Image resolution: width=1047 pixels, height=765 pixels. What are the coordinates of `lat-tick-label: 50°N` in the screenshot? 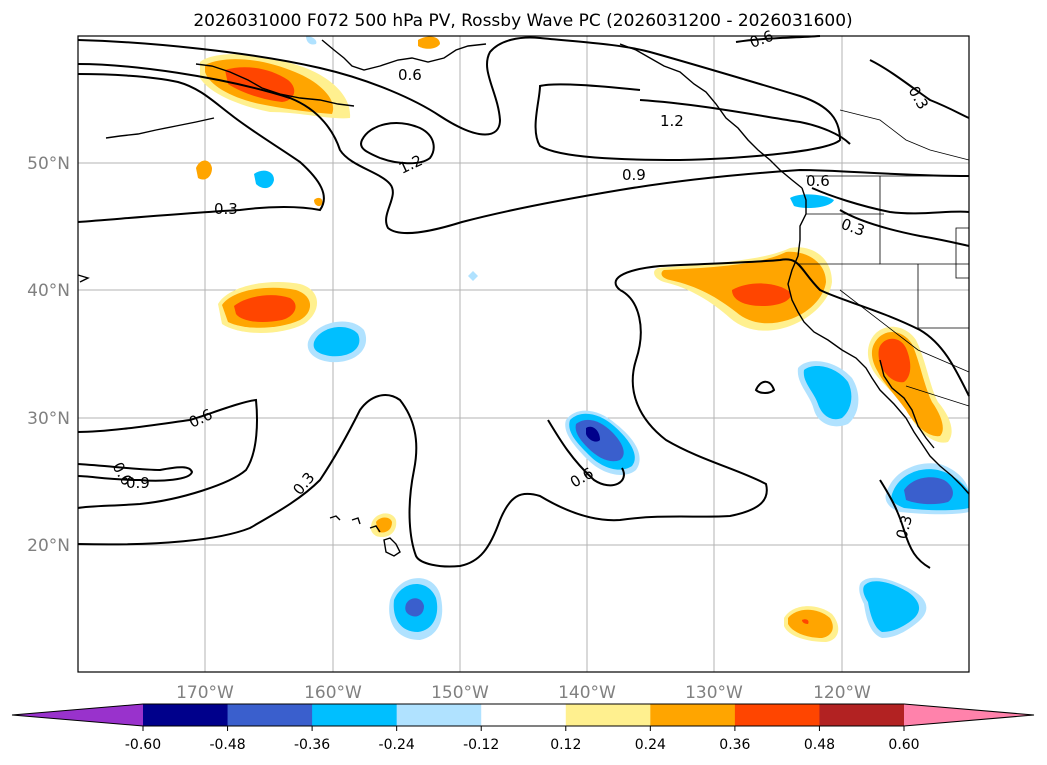 It's located at (48, 164).